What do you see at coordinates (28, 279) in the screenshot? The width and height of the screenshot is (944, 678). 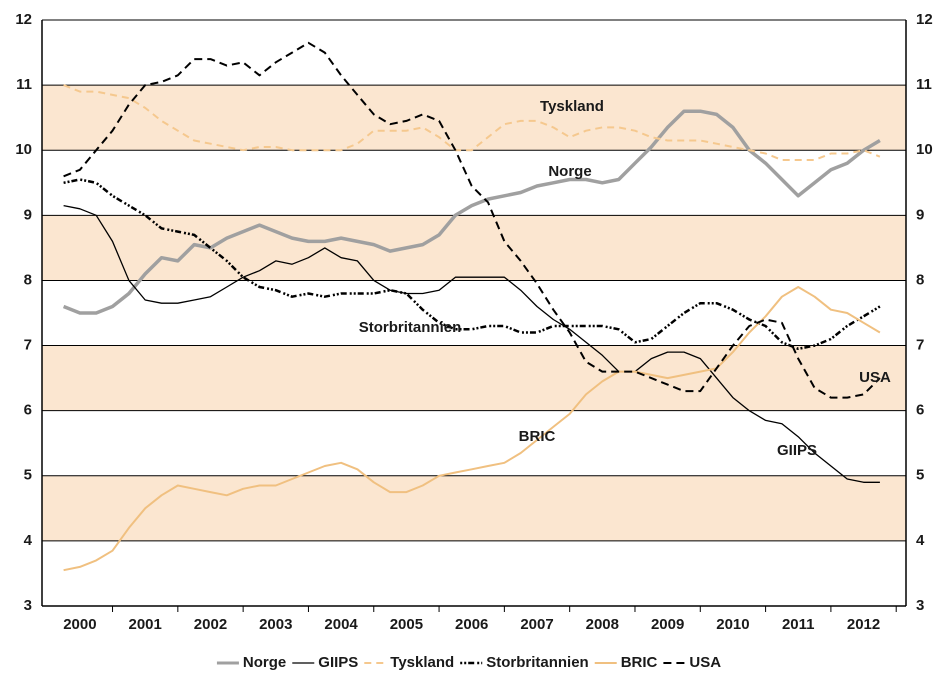 I see `y-tick-label: 8` at bounding box center [28, 279].